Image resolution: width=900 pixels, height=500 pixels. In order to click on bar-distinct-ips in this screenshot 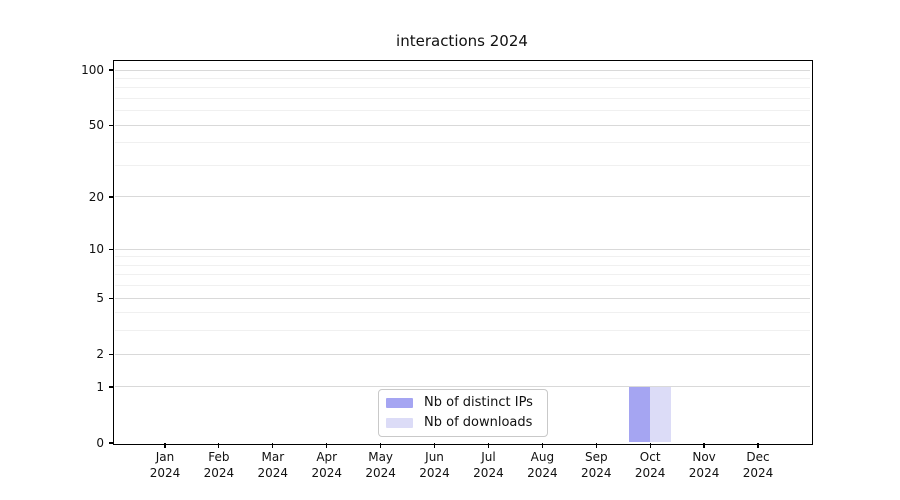, I will do `click(640, 414)`.